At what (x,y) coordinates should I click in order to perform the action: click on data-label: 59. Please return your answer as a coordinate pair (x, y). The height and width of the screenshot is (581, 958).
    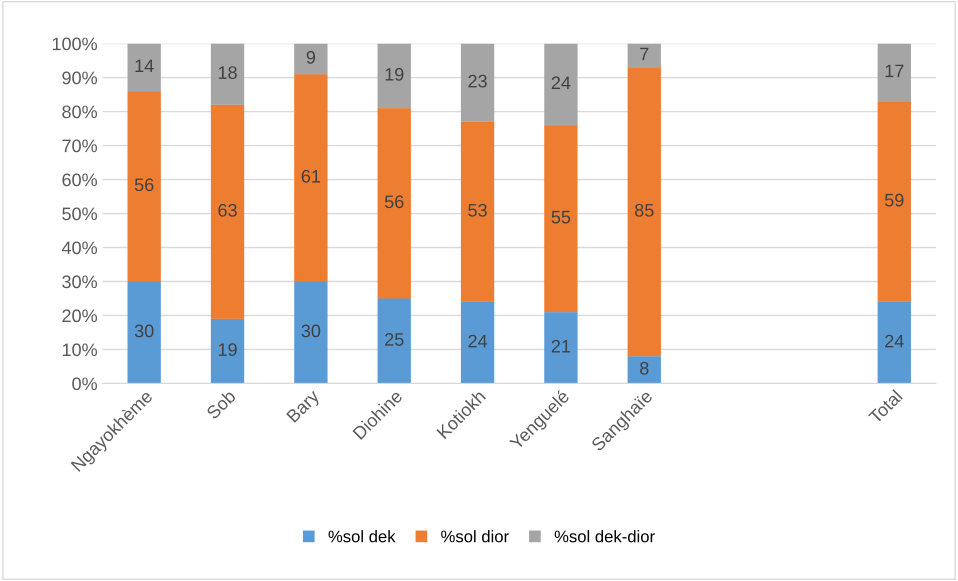
    Looking at the image, I should click on (894, 200).